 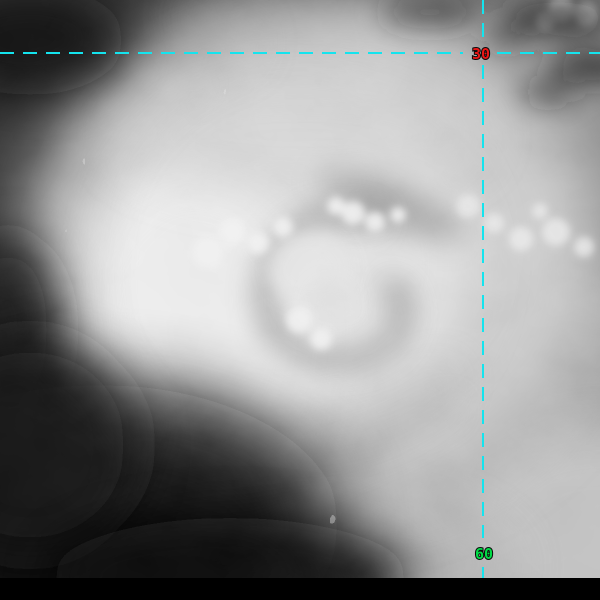 What do you see at coordinates (481, 54) in the screenshot?
I see `latitude-label: 30` at bounding box center [481, 54].